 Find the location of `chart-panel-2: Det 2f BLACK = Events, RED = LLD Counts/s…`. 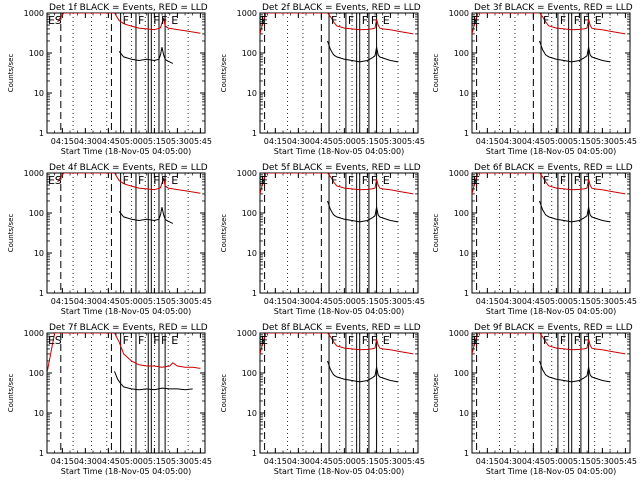

chart-panel-2: Det 2f BLACK = Events, RED = LLD Counts/s… is located at coordinates (322, 79).